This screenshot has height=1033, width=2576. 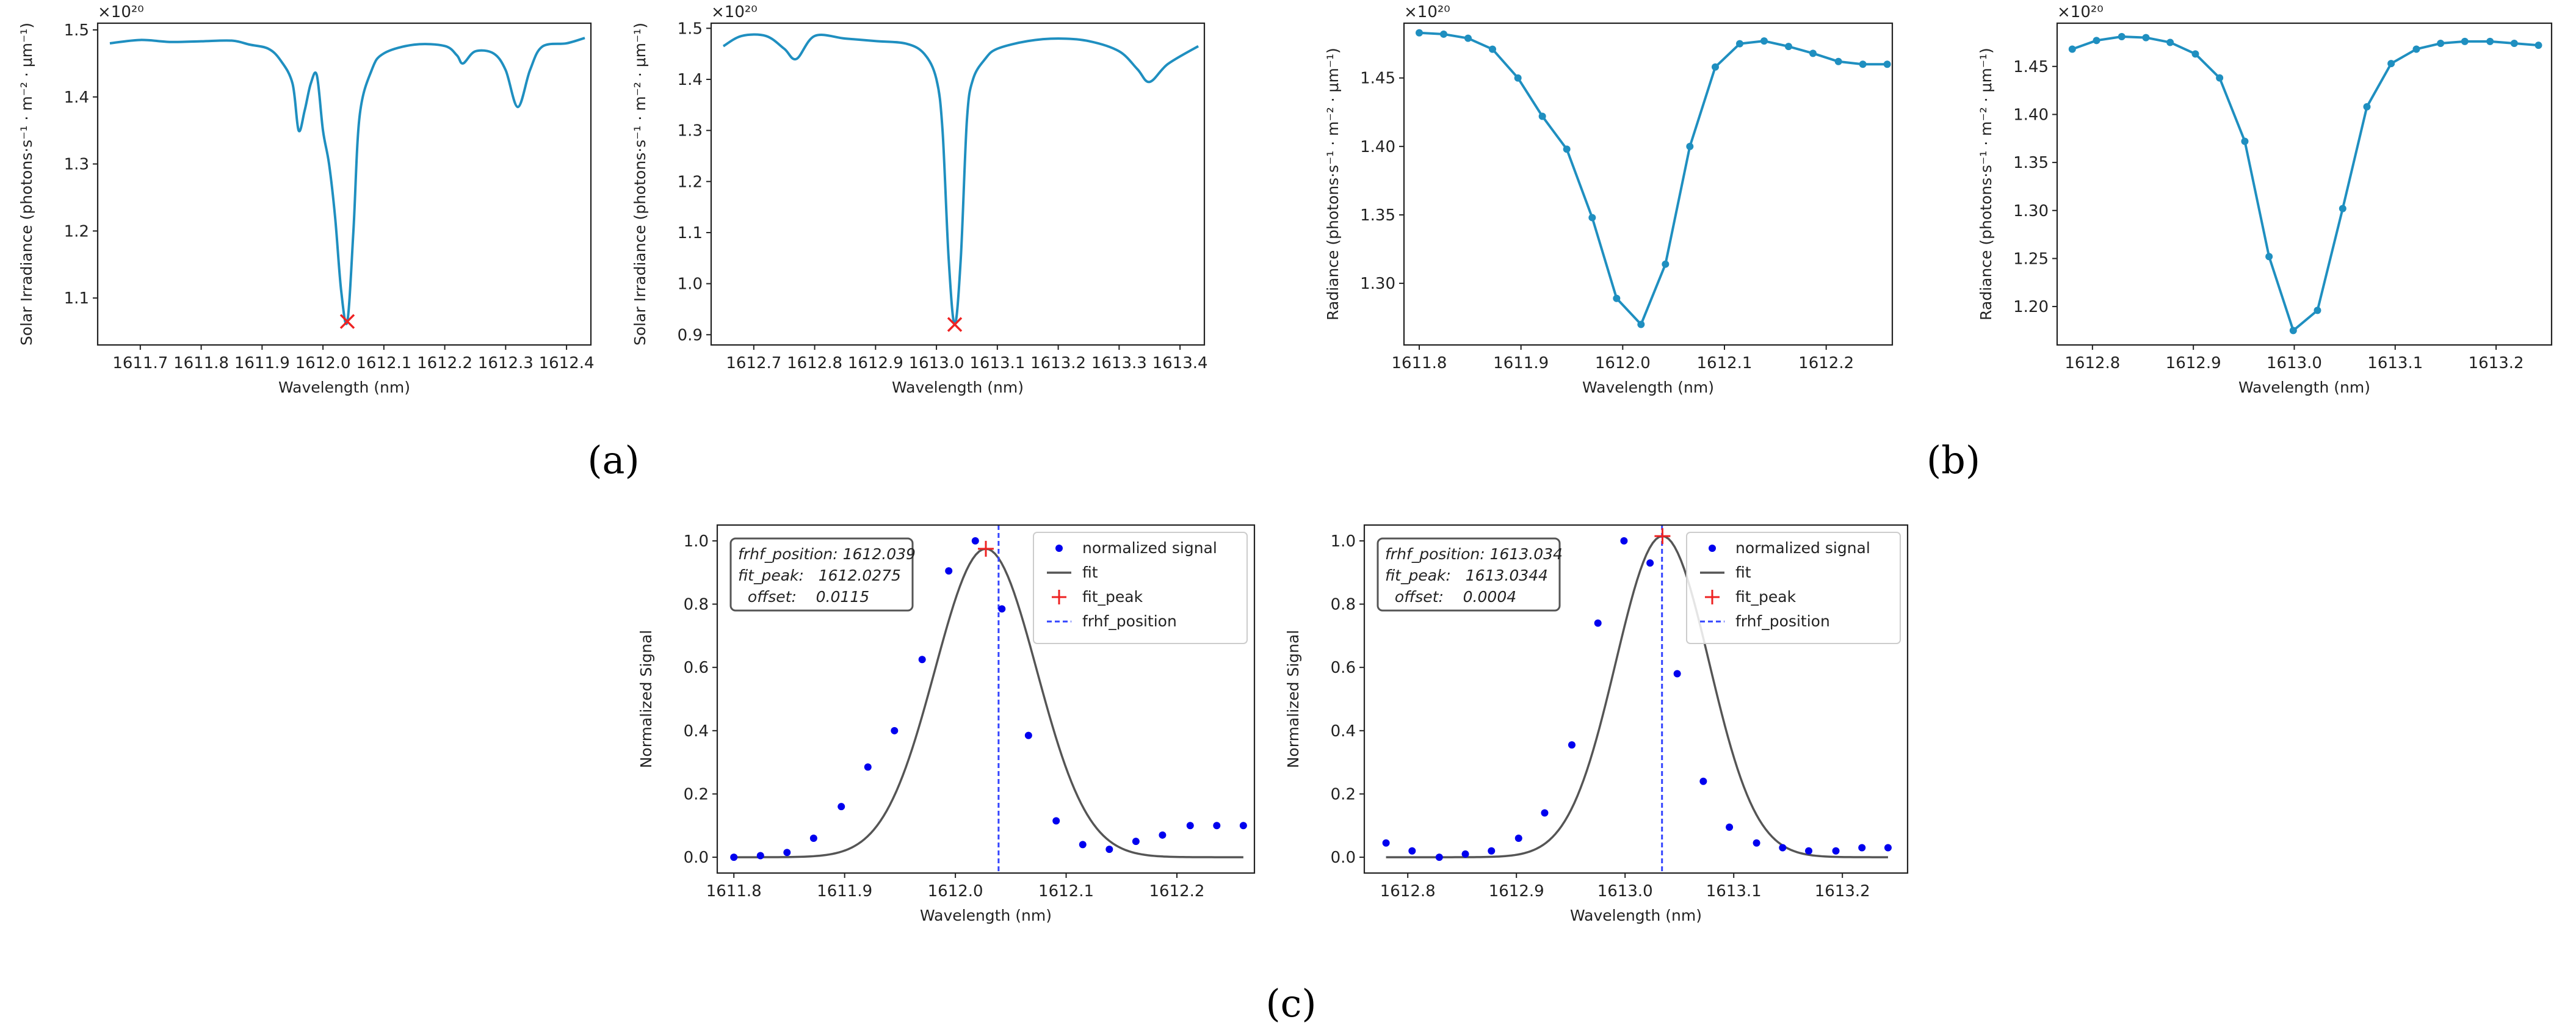 I want to click on marker-stroke, so click(x=347, y=321).